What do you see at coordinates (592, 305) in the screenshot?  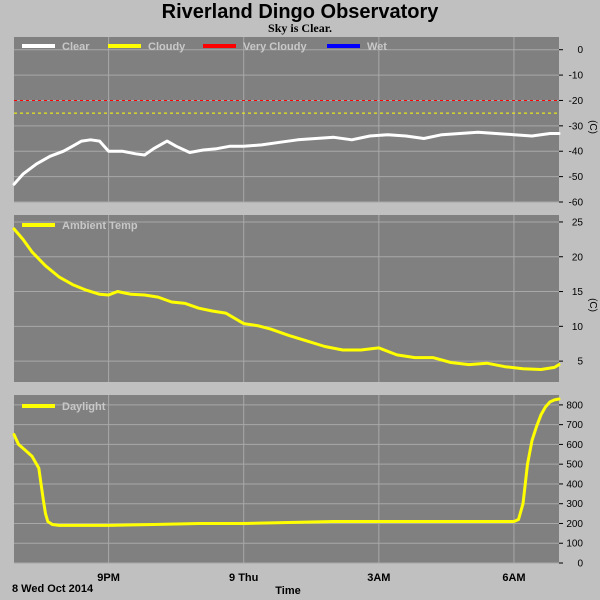 I see `panel-ambient-ylabel: (C)` at bounding box center [592, 305].